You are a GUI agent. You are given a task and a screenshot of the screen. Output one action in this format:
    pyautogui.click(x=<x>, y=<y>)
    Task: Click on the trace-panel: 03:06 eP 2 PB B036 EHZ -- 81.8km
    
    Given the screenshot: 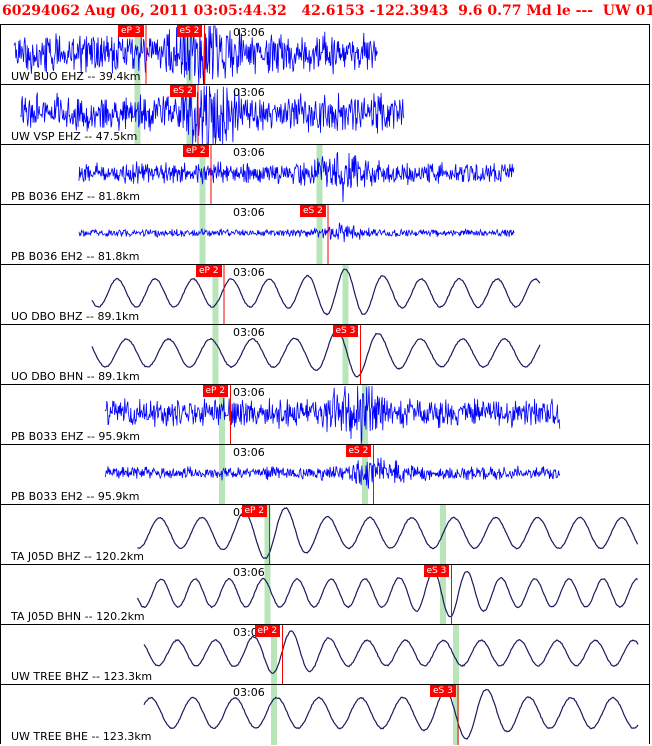 What is the action you would take?
    pyautogui.click(x=325, y=174)
    